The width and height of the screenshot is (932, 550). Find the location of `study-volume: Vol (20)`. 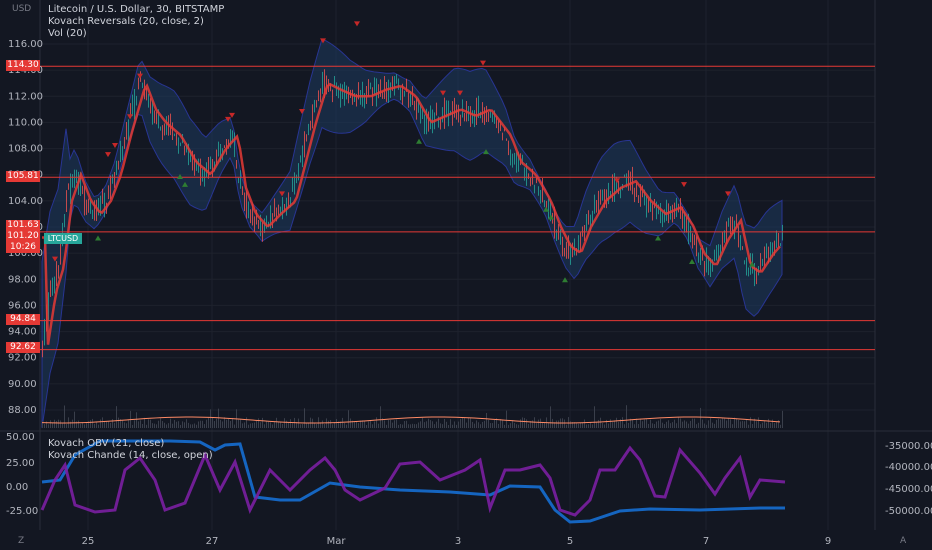

study-volume: Vol (20) is located at coordinates (67, 33).